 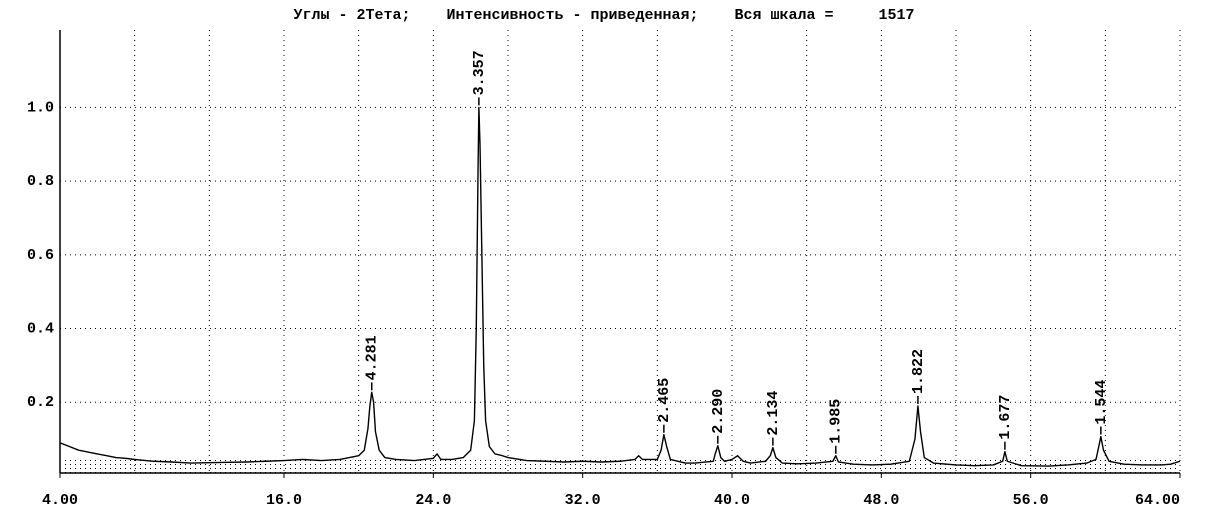 I want to click on peak-label: 2.134, so click(x=773, y=413).